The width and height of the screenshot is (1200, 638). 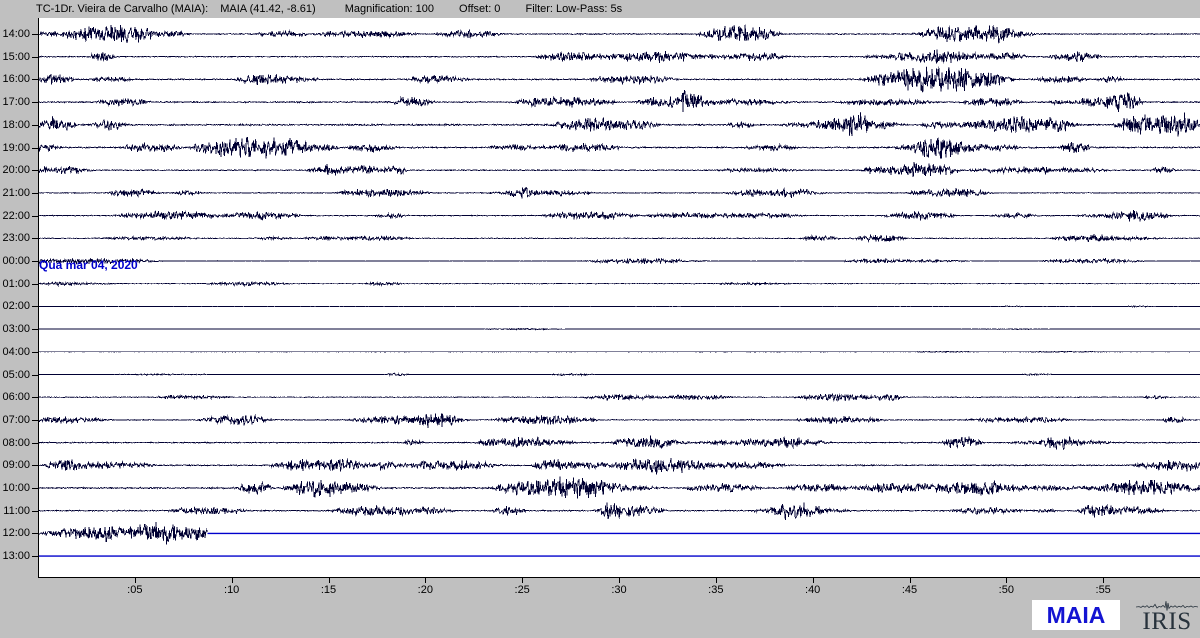 I want to click on y-axis-label-2200: 22:00, so click(x=16, y=215).